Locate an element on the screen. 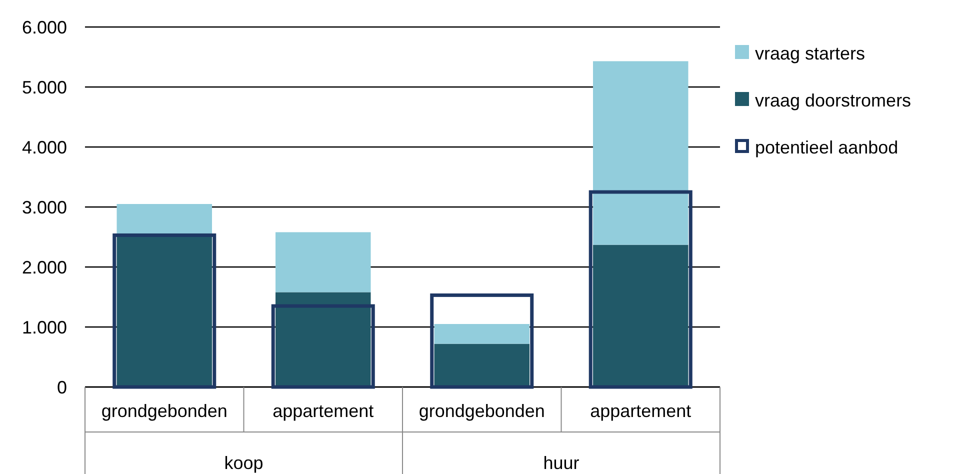  text: koop is located at coordinates (244, 463).